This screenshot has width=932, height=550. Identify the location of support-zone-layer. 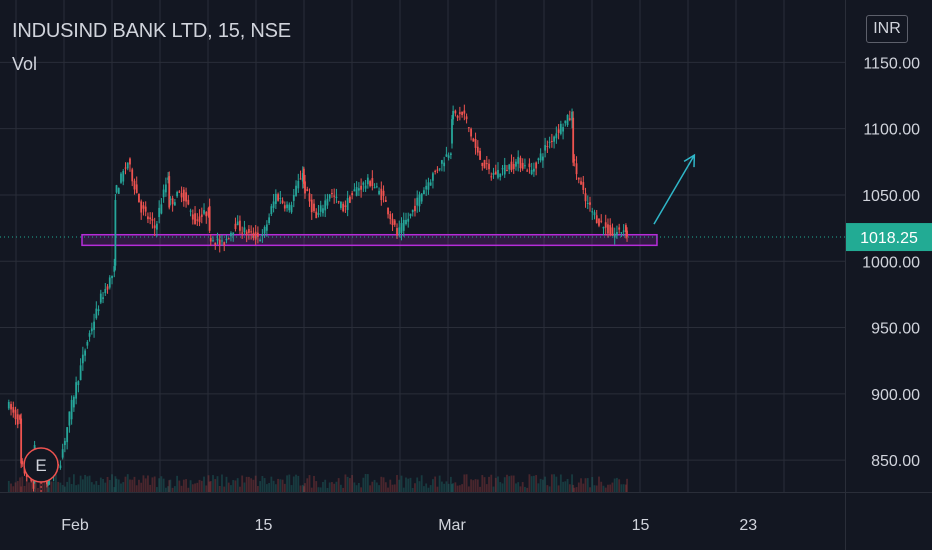
(369, 240).